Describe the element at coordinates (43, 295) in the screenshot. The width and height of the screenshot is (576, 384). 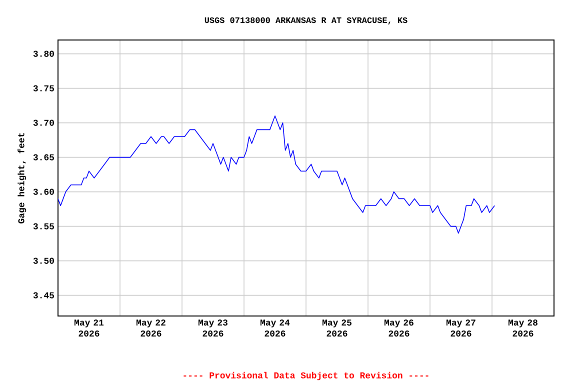
I see `y-tick-label: 3.45` at that location.